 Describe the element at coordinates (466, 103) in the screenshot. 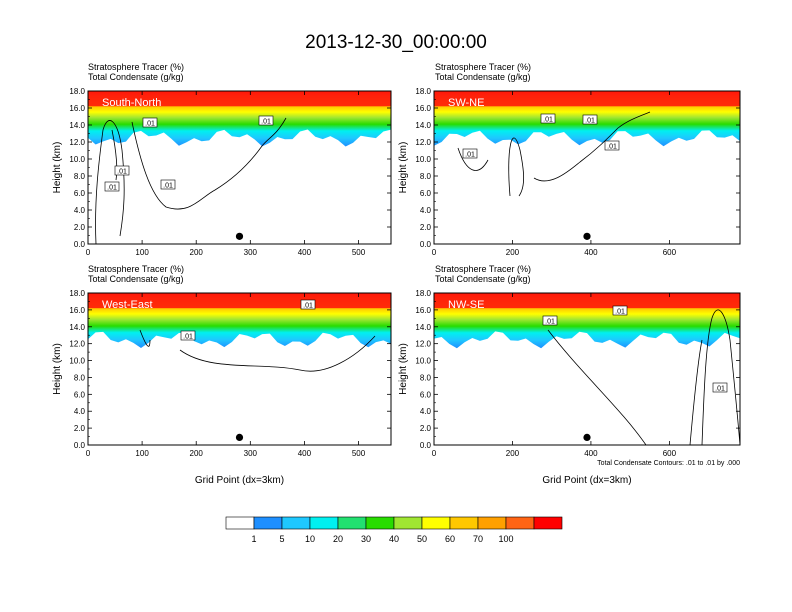

I see `panel-label: SW-NE` at that location.